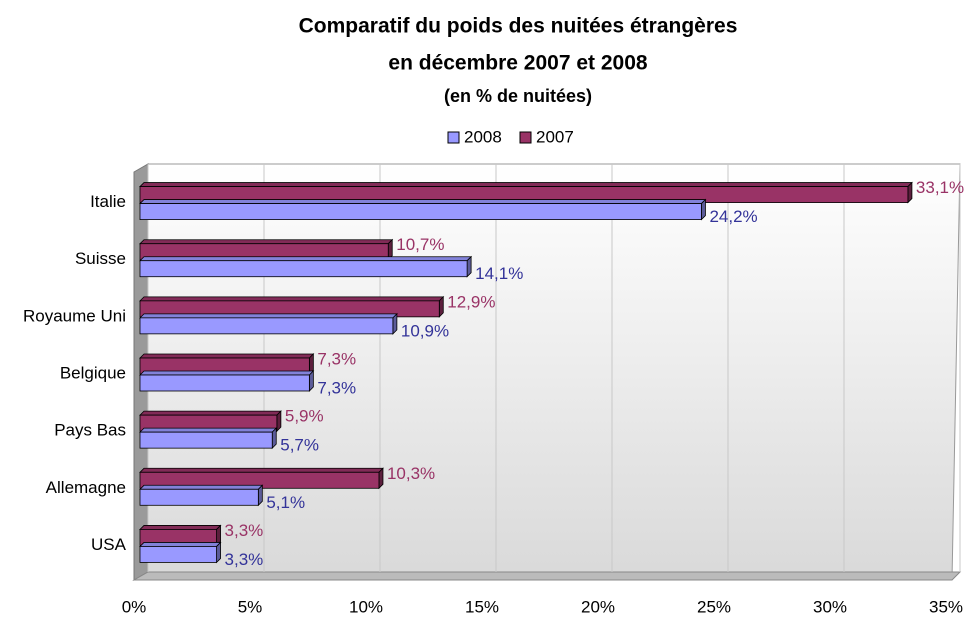  Describe the element at coordinates (109, 544) in the screenshot. I see `y-tick-label: USA` at that location.